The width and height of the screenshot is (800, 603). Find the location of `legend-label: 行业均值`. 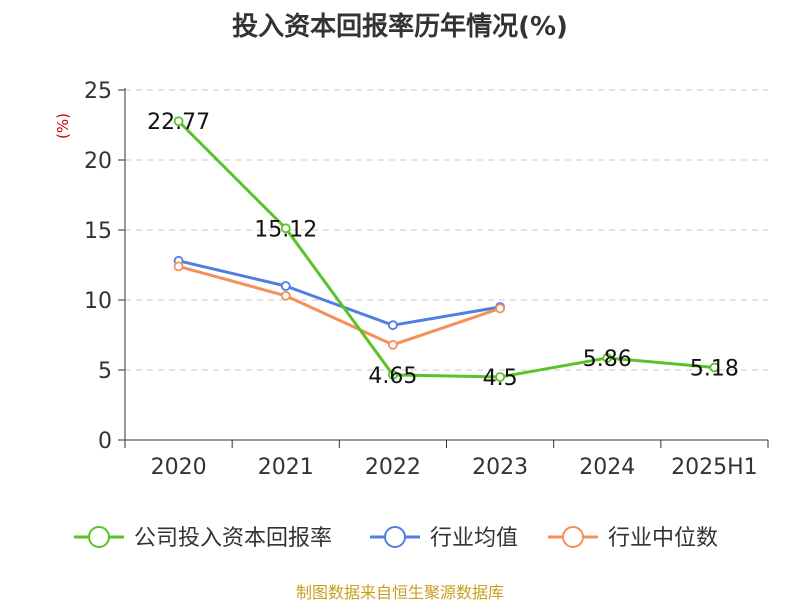

legend-label: 行业均值 is located at coordinates (474, 538).